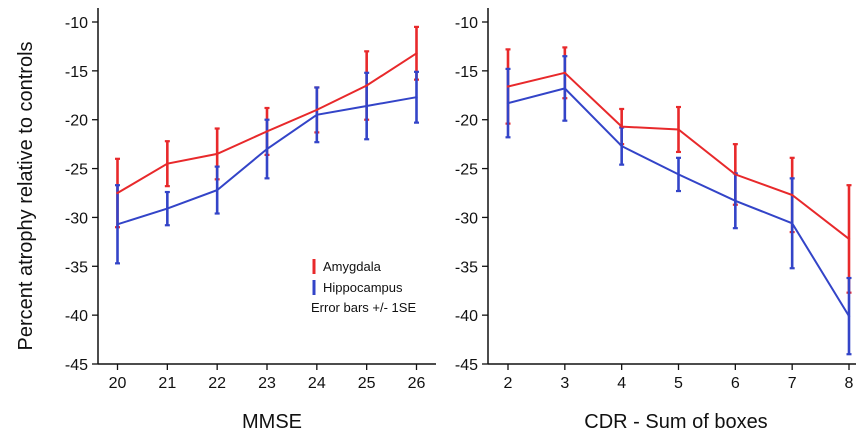  Describe the element at coordinates (621, 383) in the screenshot. I see `x-tick-label: 4` at that location.